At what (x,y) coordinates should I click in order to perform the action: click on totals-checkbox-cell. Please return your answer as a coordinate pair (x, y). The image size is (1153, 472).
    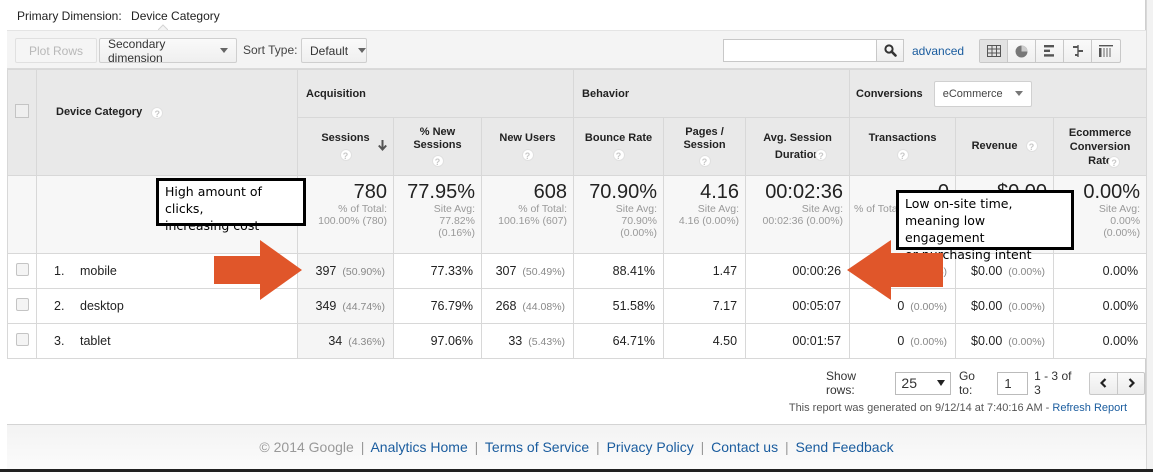
    Looking at the image, I should click on (22, 214).